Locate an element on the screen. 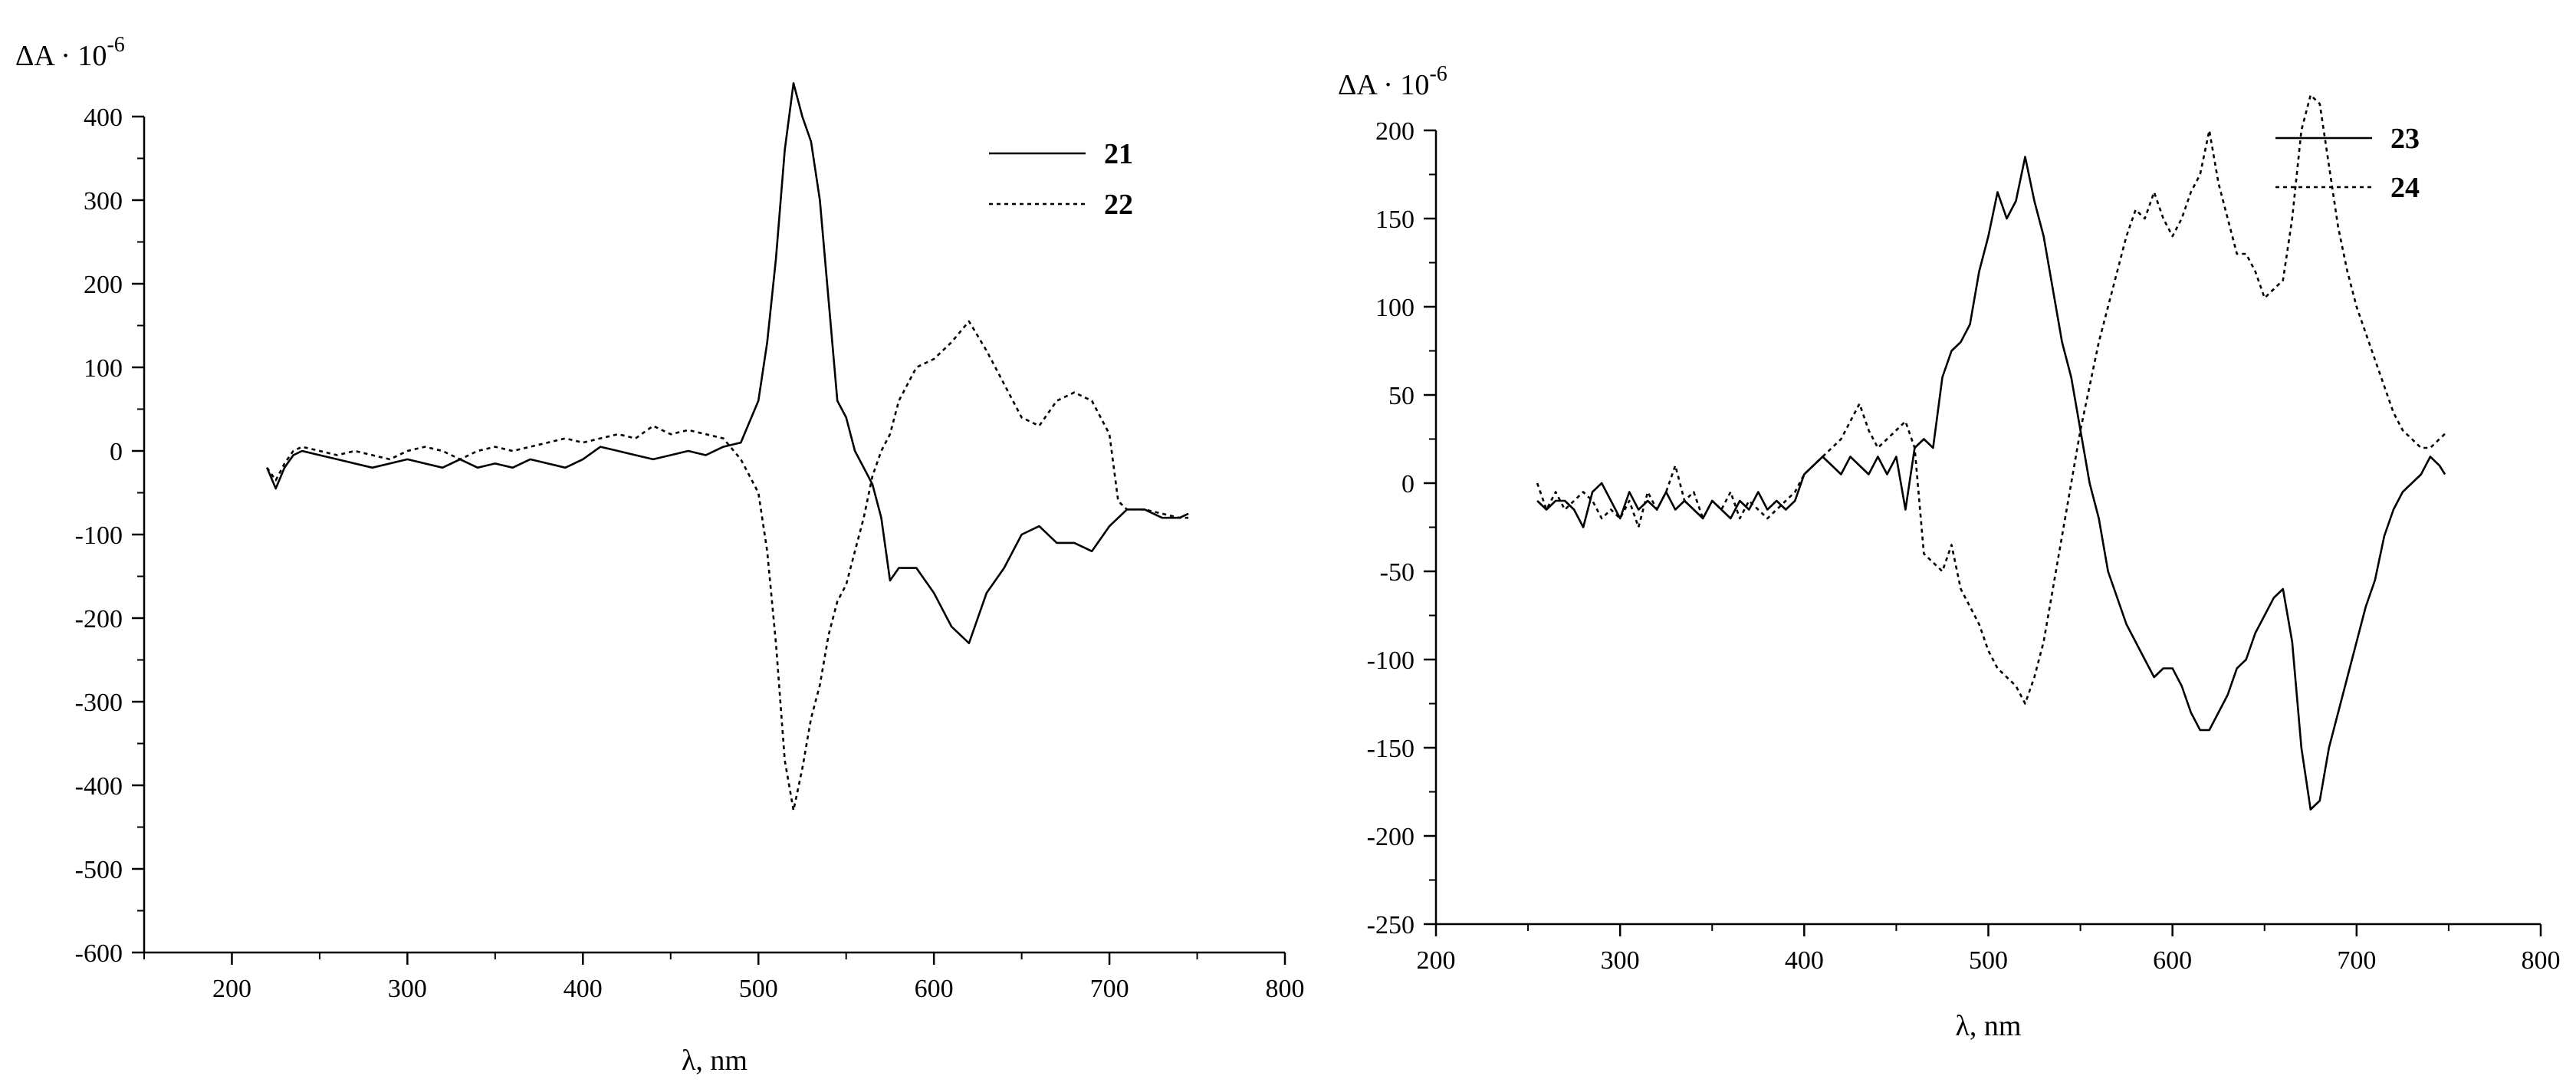 The width and height of the screenshot is (2576, 1089). y-tick-label: -150 is located at coordinates (1390, 749).